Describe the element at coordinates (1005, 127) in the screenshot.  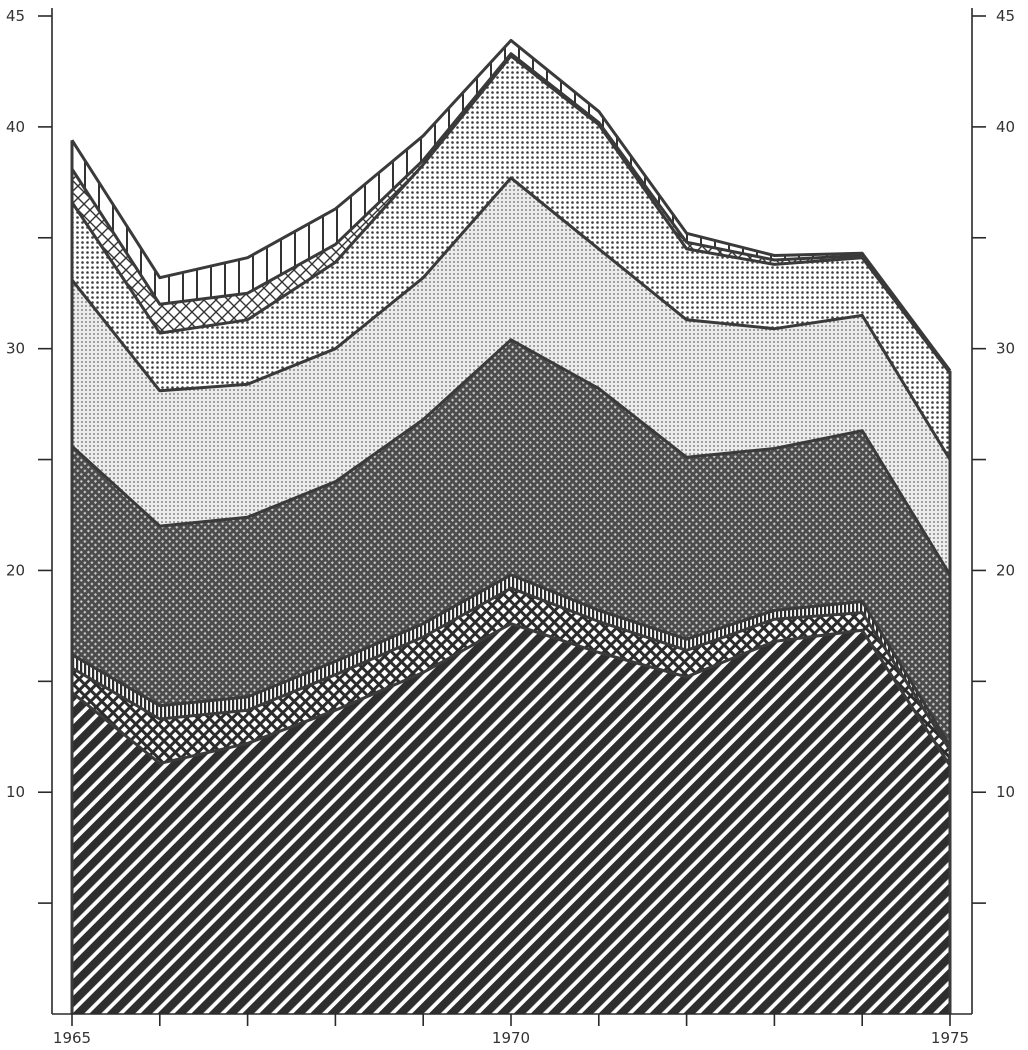
I see `right-y-tick-label-40: 40` at that location.